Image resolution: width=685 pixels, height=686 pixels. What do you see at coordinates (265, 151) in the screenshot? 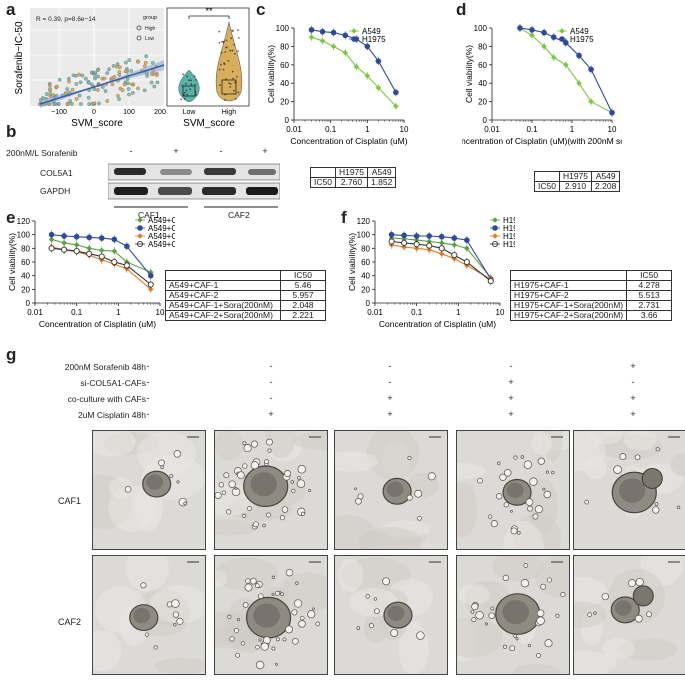
I see `sign-4: +` at bounding box center [265, 151].